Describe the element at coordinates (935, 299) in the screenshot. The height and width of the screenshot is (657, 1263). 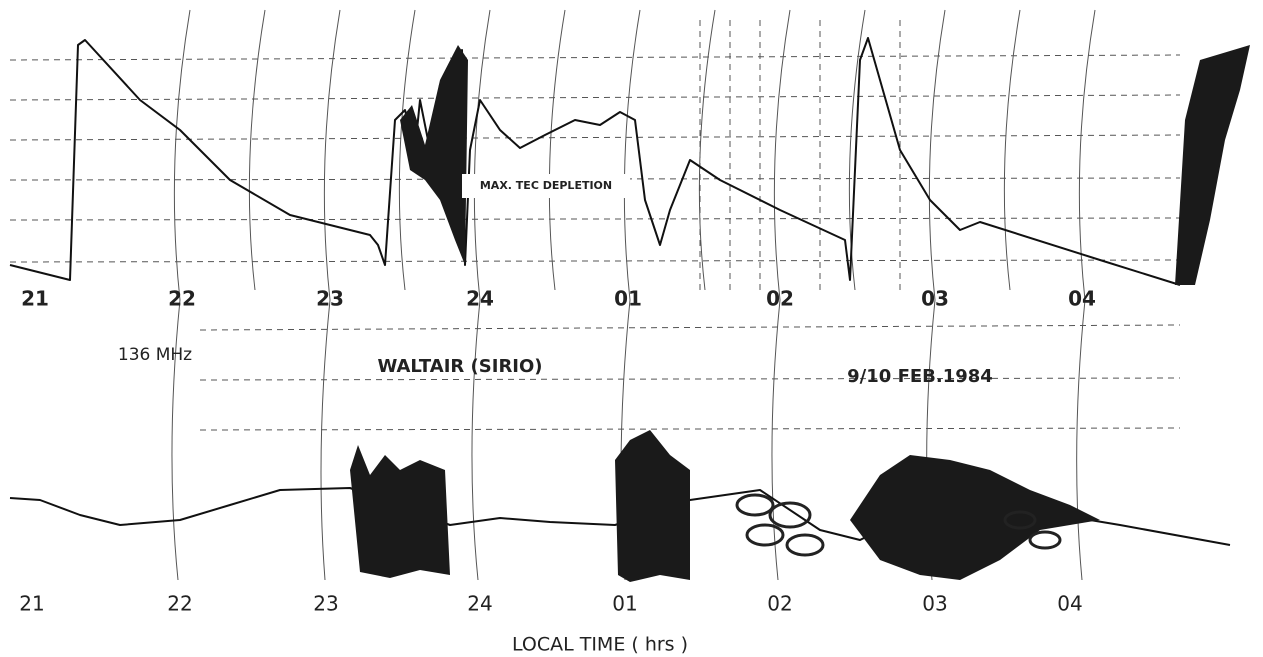
I see `top-tick-label: 03` at that location.